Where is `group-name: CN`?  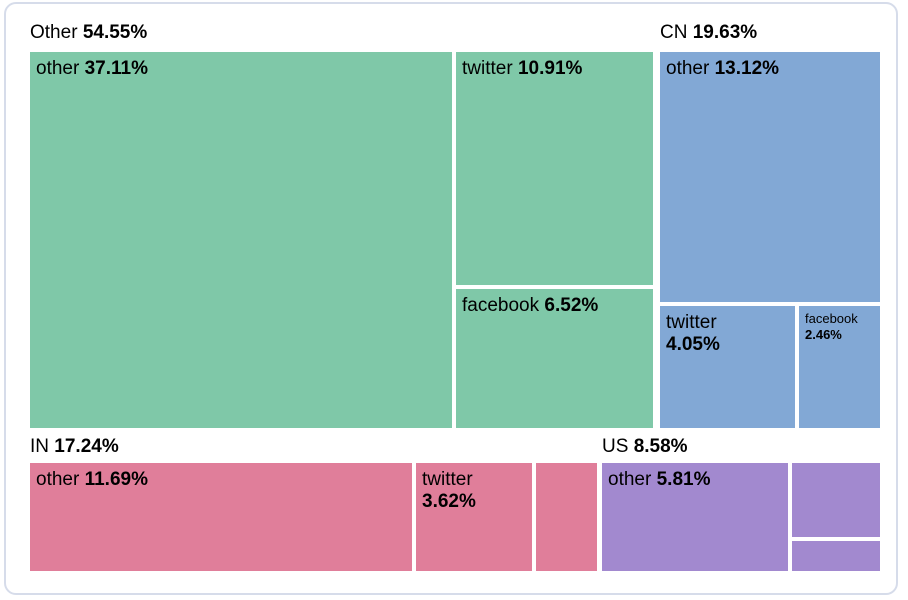
group-name: CN is located at coordinates (674, 32).